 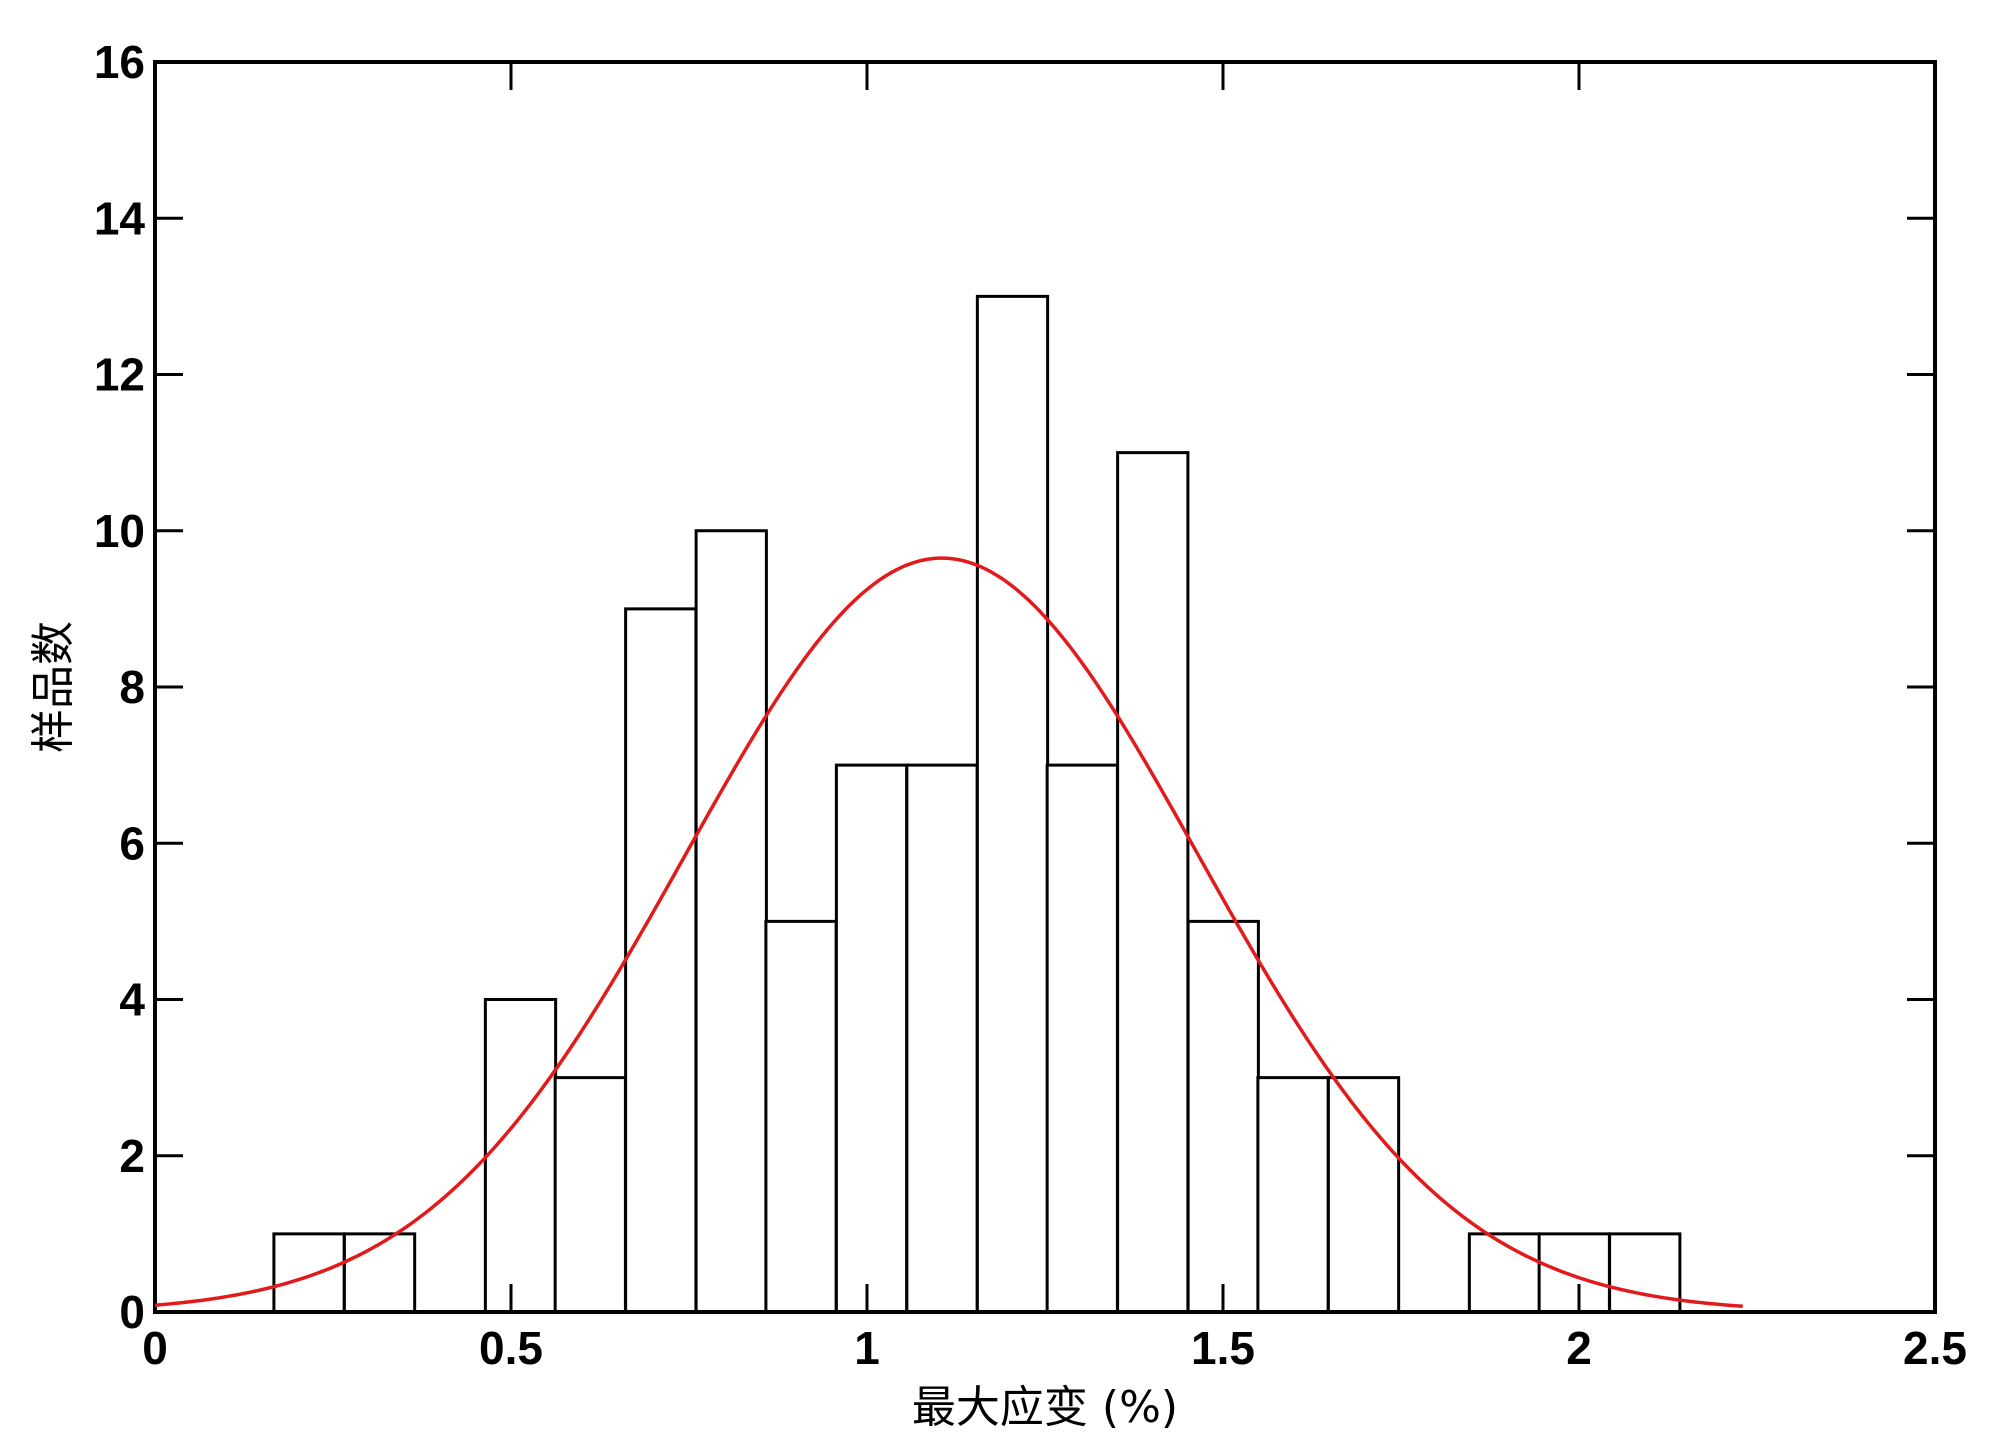 I want to click on y-tick-label: 12, so click(x=119, y=375).